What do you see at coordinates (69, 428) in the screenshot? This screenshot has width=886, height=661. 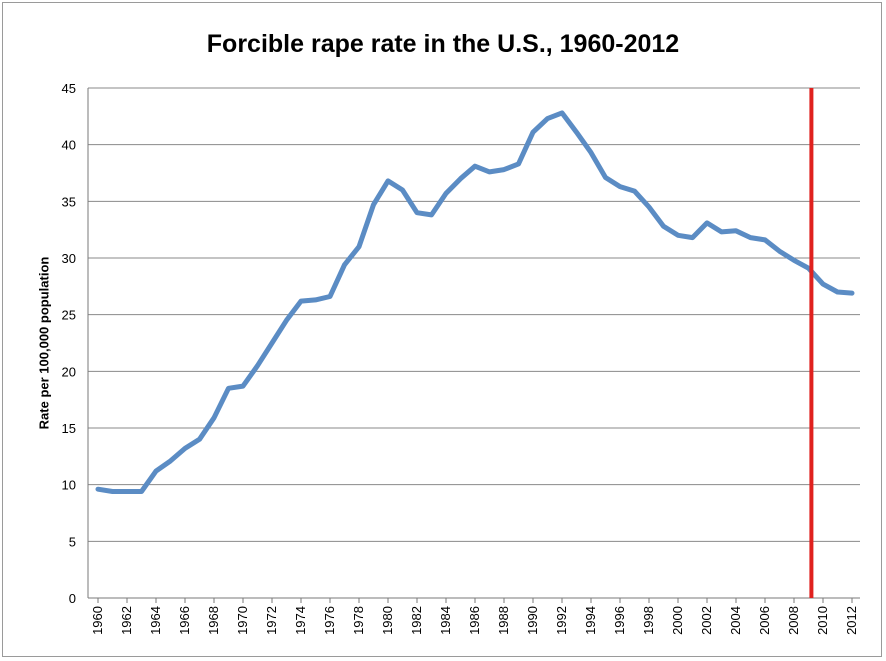 I see `y-tick-label: 15` at bounding box center [69, 428].